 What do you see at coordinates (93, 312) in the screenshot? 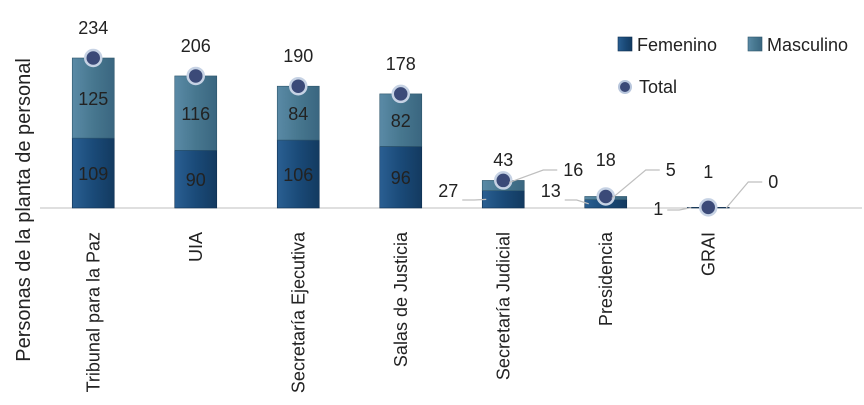
I see `x-tick-label: Tribunal para la Paz` at bounding box center [93, 312].